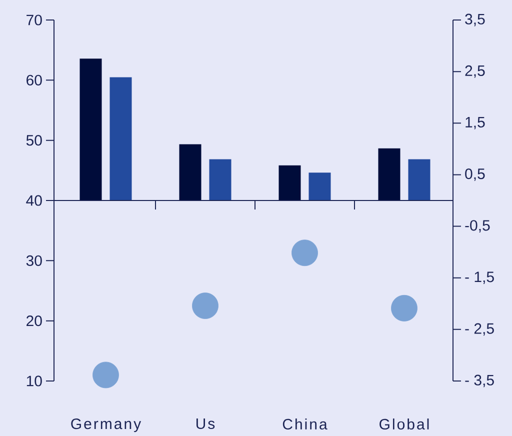 The width and height of the screenshot is (512, 436). What do you see at coordinates (404, 424) in the screenshot?
I see `x-tick-label: Global` at bounding box center [404, 424].